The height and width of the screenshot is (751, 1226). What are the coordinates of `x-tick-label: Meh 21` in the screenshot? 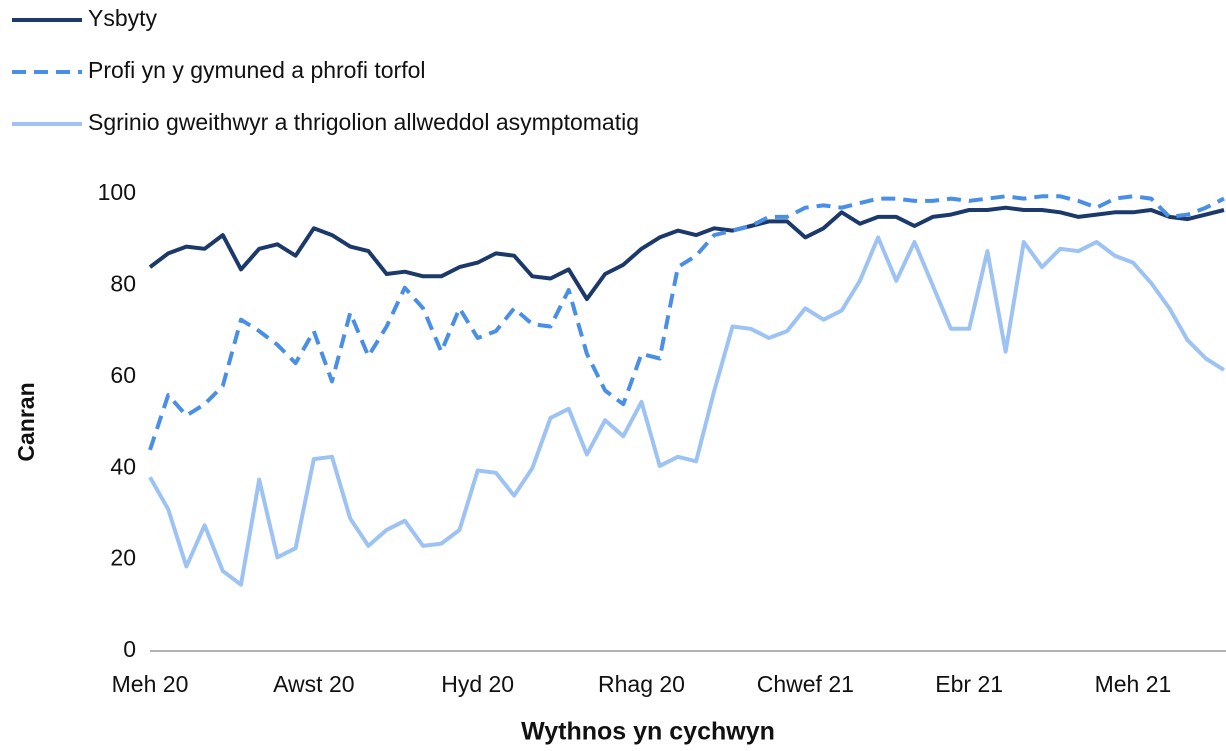 It's located at (1133, 684).